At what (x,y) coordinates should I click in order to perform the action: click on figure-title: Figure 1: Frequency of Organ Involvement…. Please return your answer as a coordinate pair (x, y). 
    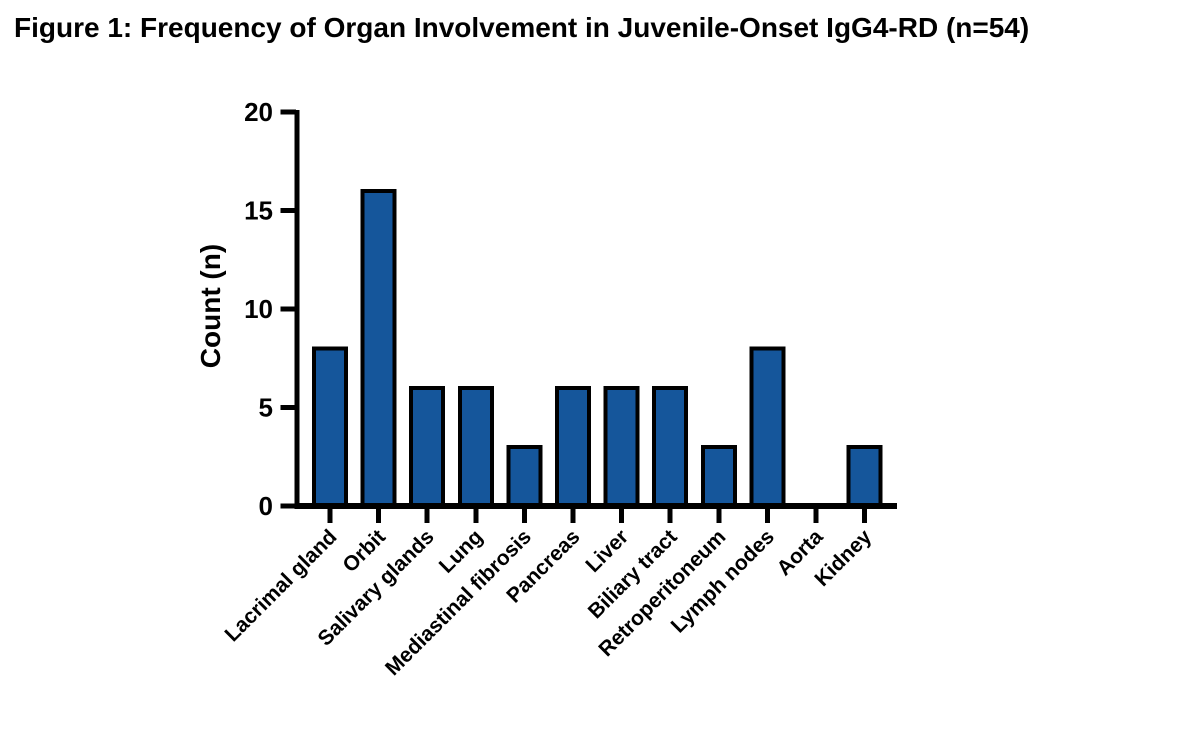
    Looking at the image, I should click on (522, 27).